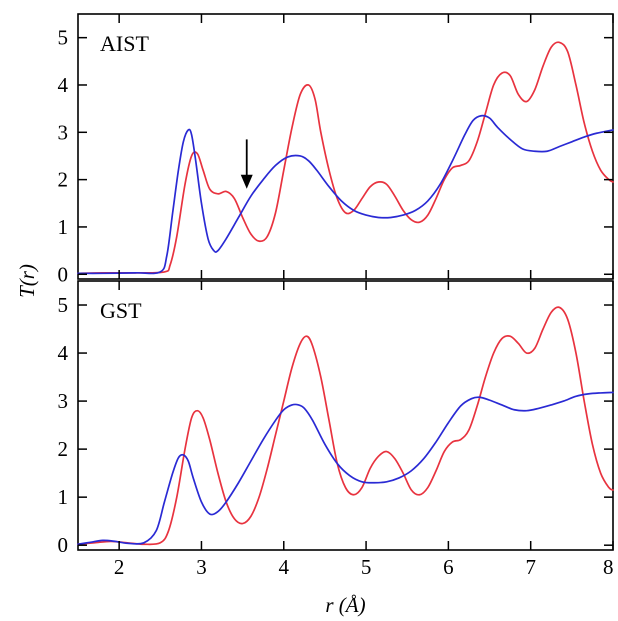 Image resolution: width=618 pixels, height=621 pixels. I want to click on panel-label-aist: AIST, so click(124, 43).